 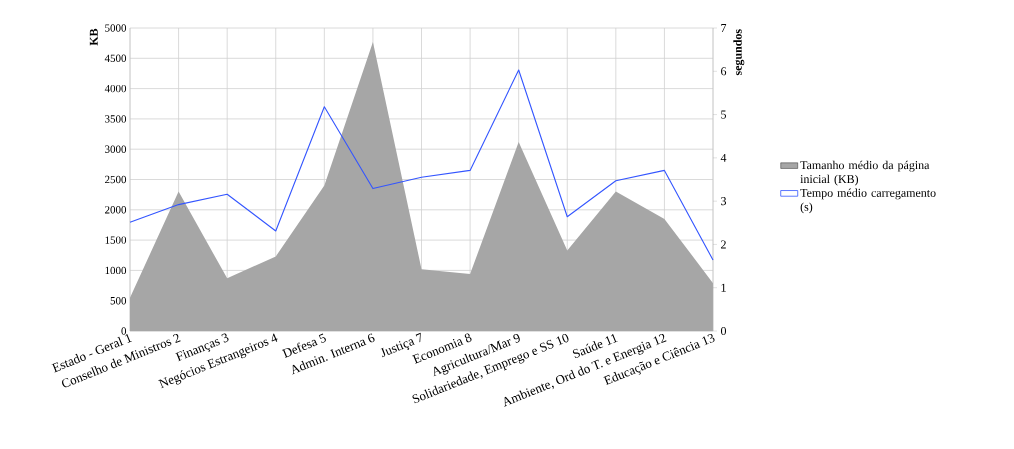 What do you see at coordinates (115, 88) in the screenshot?
I see `y-tick-label: 4000` at bounding box center [115, 88].